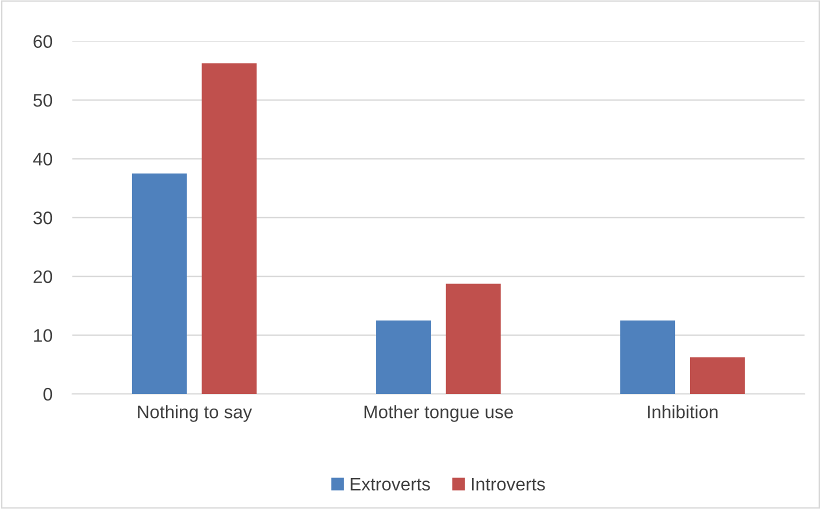 The width and height of the screenshot is (821, 509). I want to click on y-tick-label: 40, so click(42, 159).